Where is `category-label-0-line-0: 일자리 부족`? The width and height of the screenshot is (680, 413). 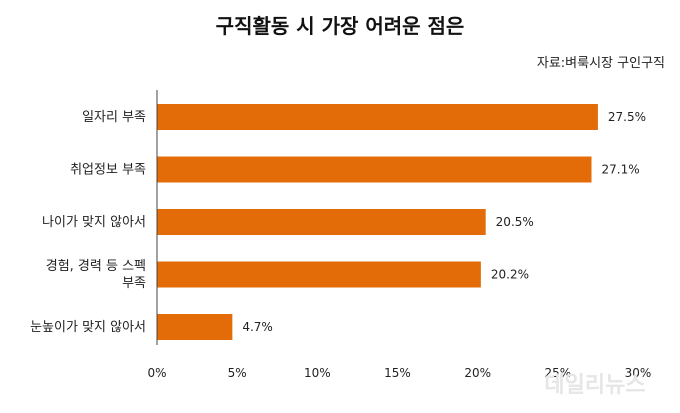 category-label-0-line-0: 일자리 부족 is located at coordinates (114, 117).